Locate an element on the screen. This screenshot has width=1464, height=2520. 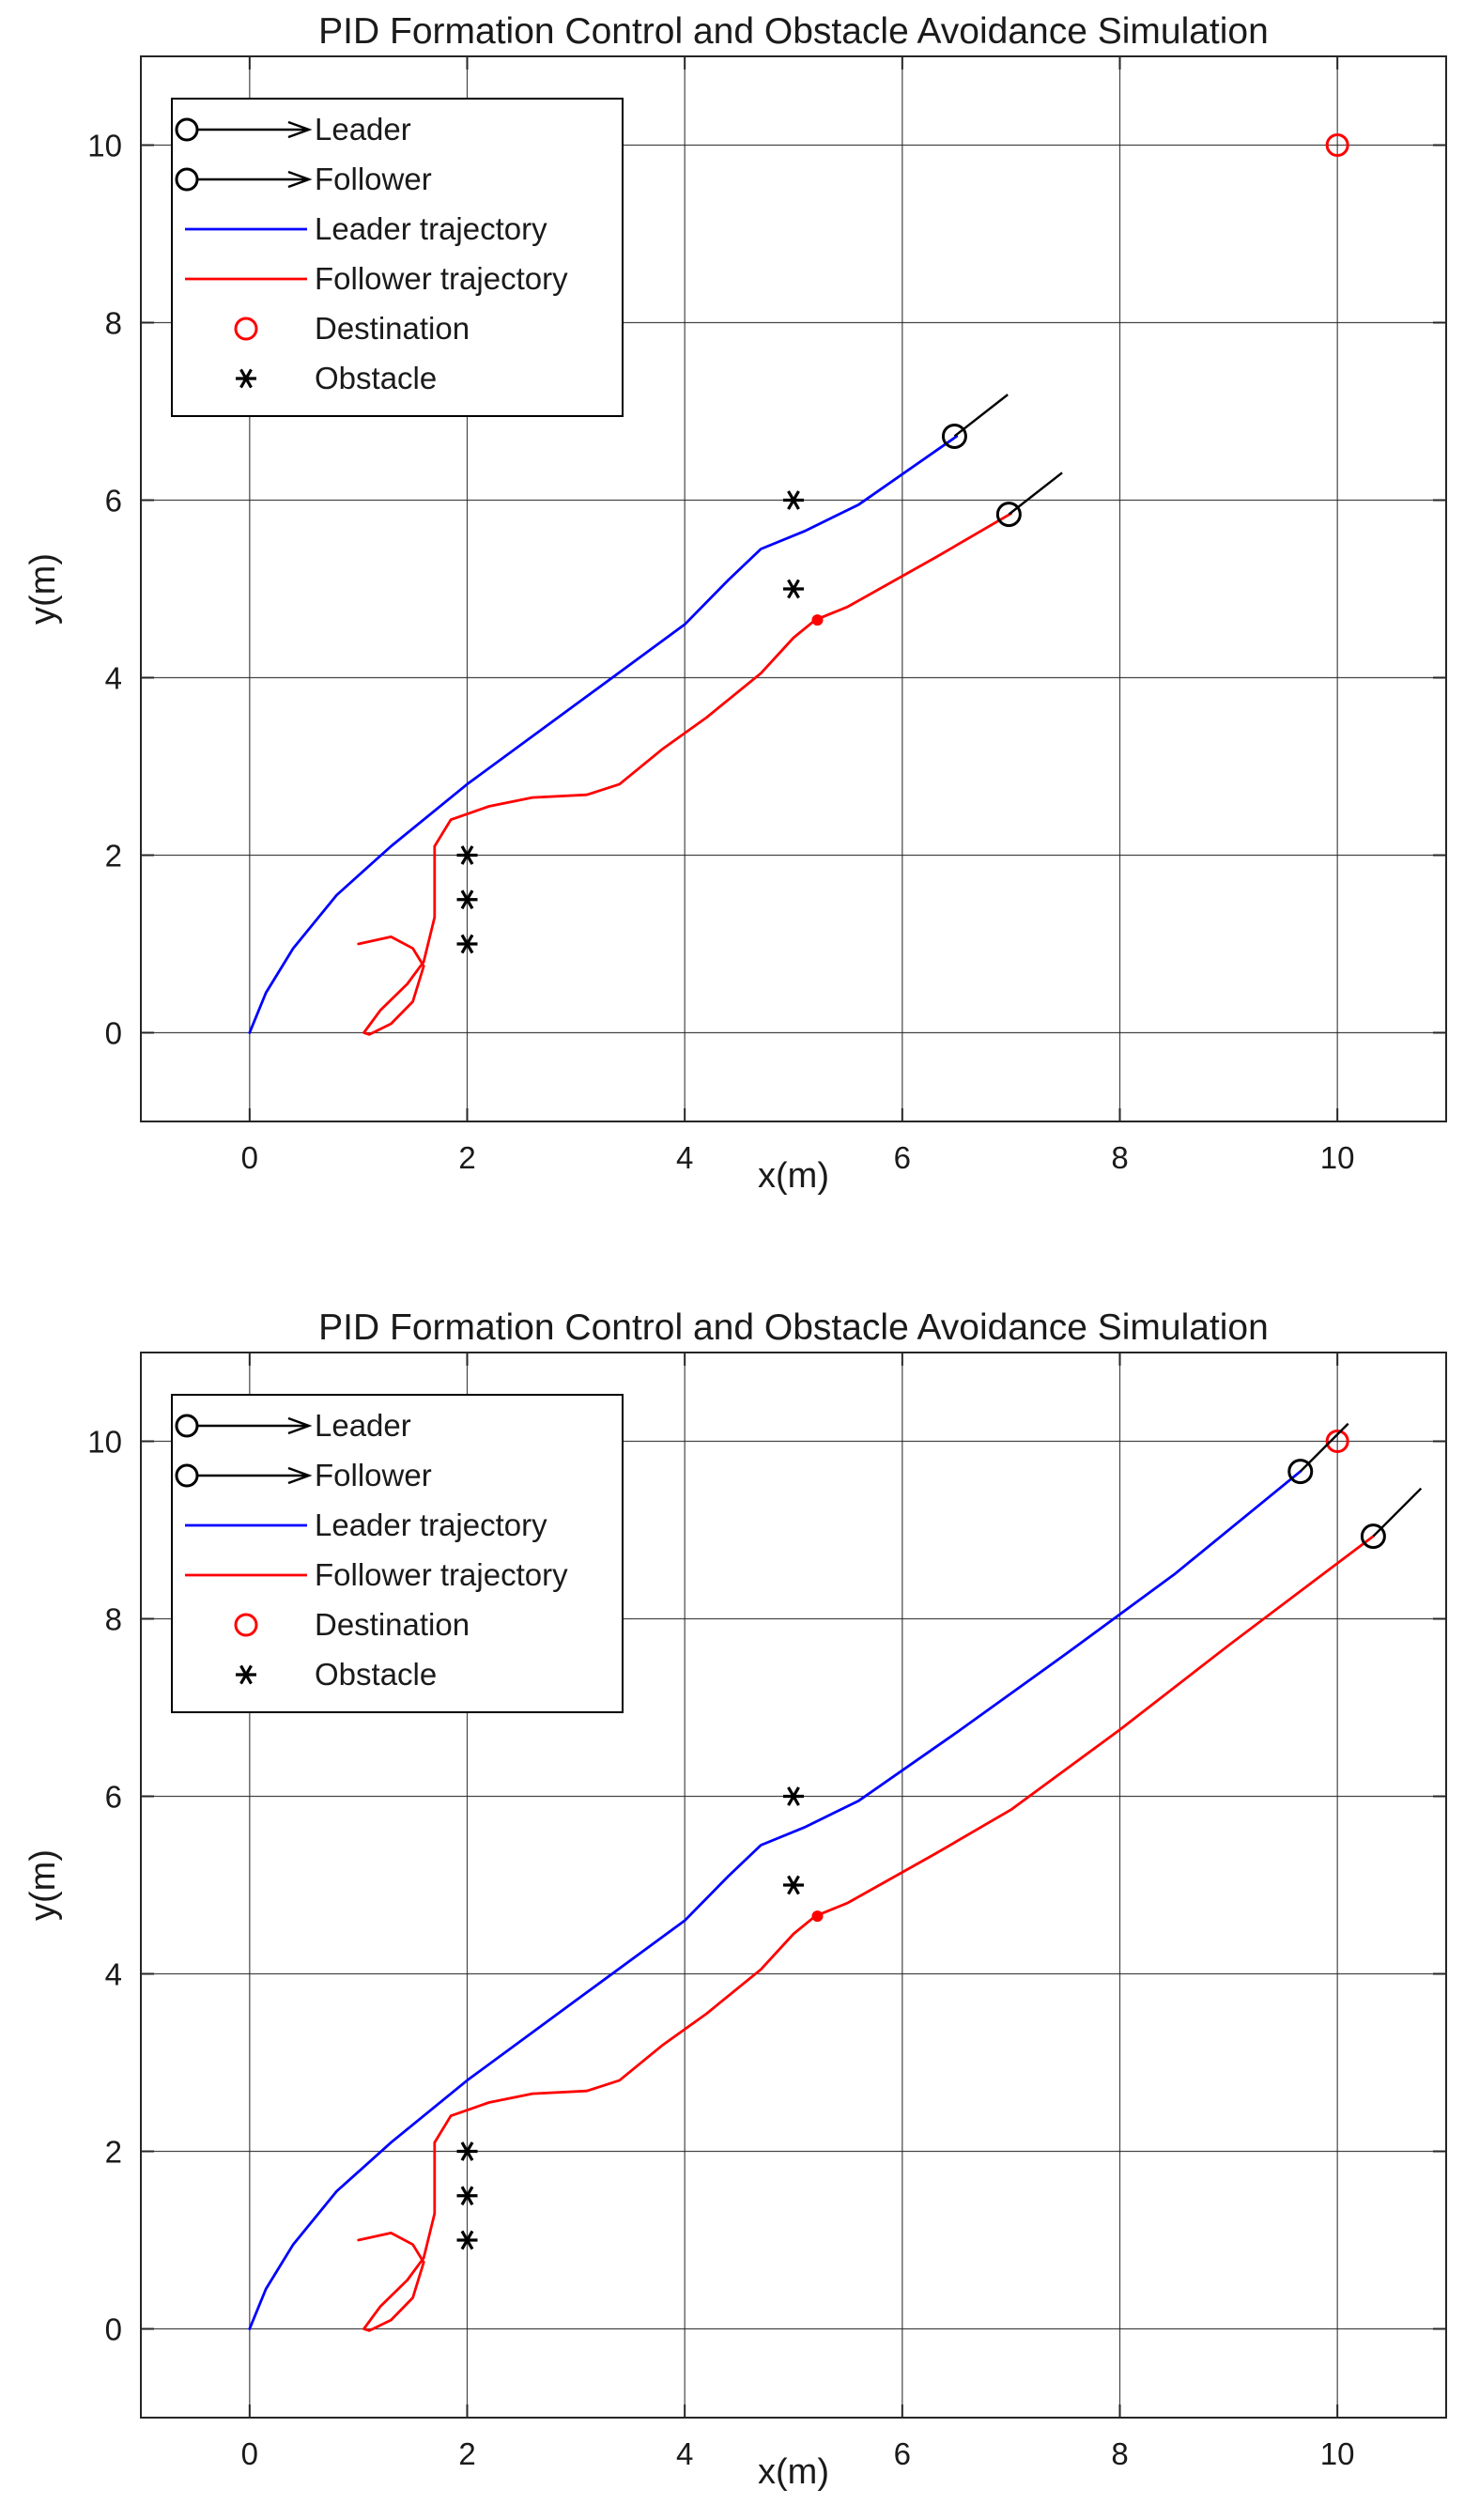
leader-trajectory-line is located at coordinates (603, 734).